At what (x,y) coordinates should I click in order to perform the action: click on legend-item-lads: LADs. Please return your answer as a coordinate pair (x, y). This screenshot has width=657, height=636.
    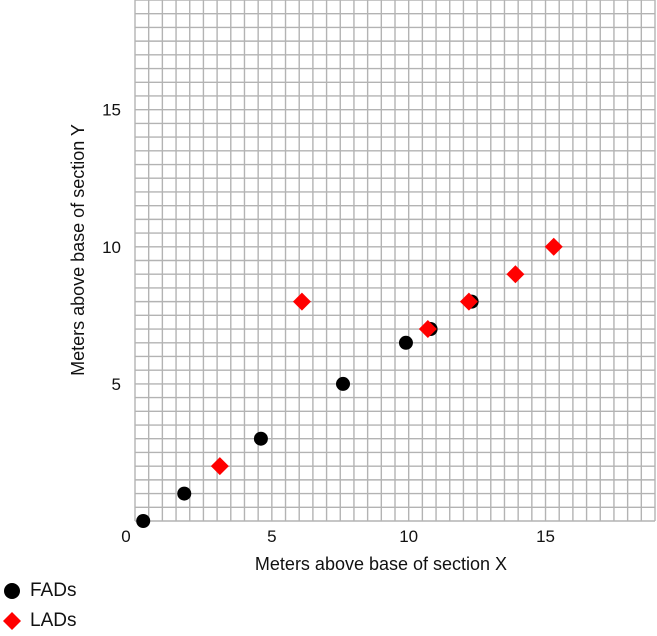
    Looking at the image, I should click on (39, 621).